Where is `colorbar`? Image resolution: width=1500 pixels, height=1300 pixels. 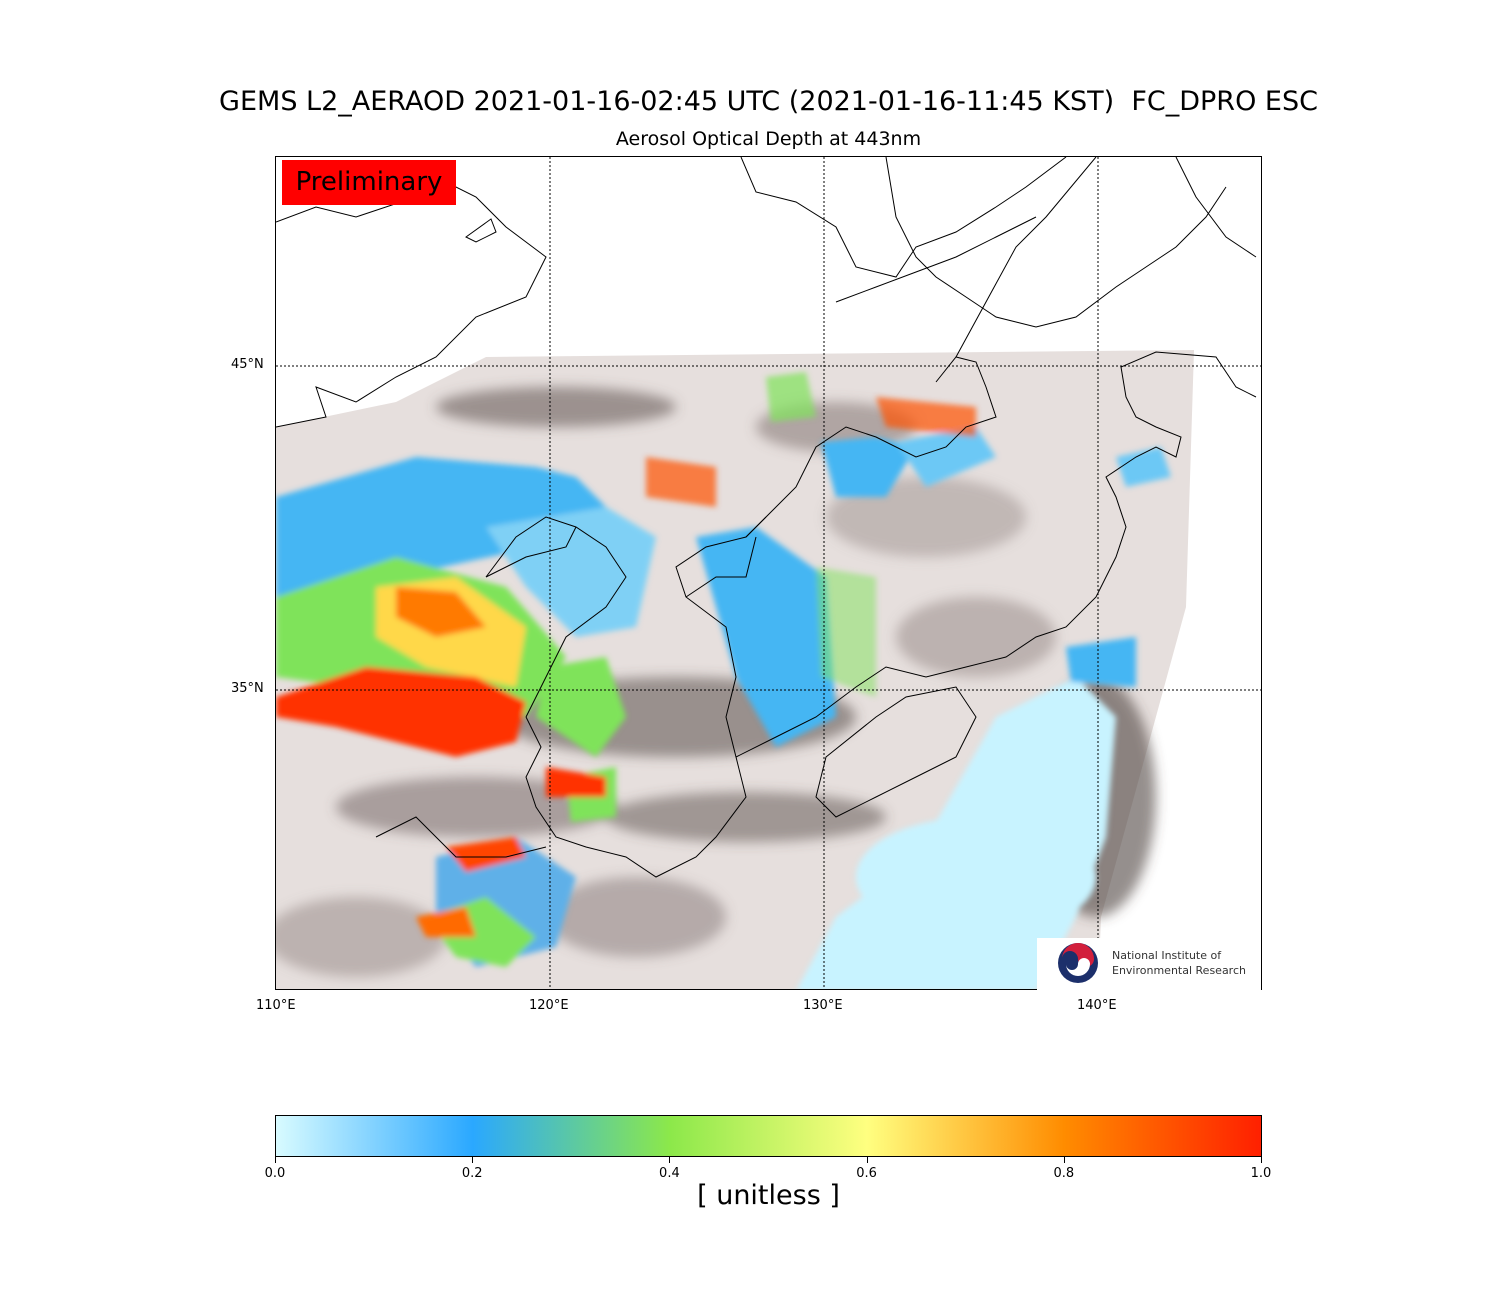 colorbar is located at coordinates (768, 1136).